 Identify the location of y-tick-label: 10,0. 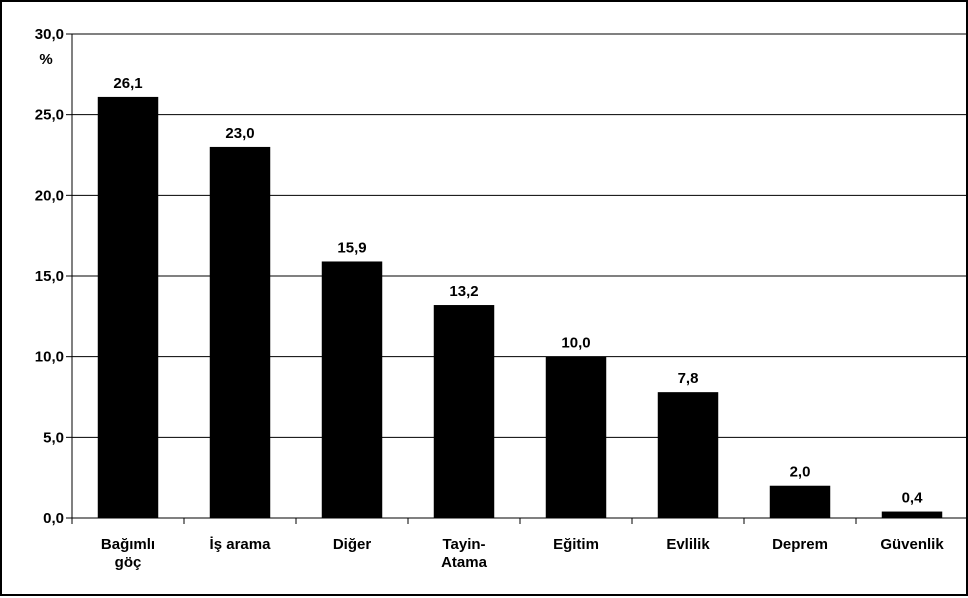
(49, 357).